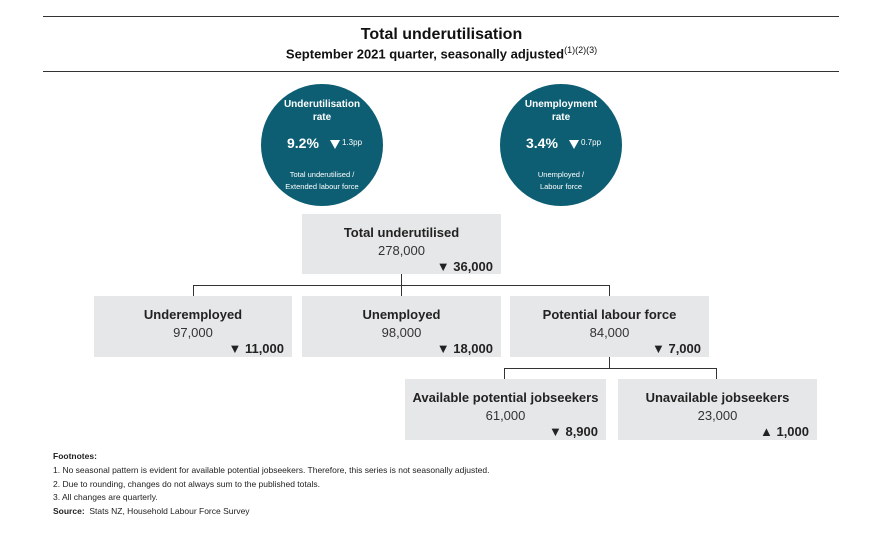 The width and height of the screenshot is (883, 543). What do you see at coordinates (193, 314) in the screenshot?
I see `box-title: Underemployed` at bounding box center [193, 314].